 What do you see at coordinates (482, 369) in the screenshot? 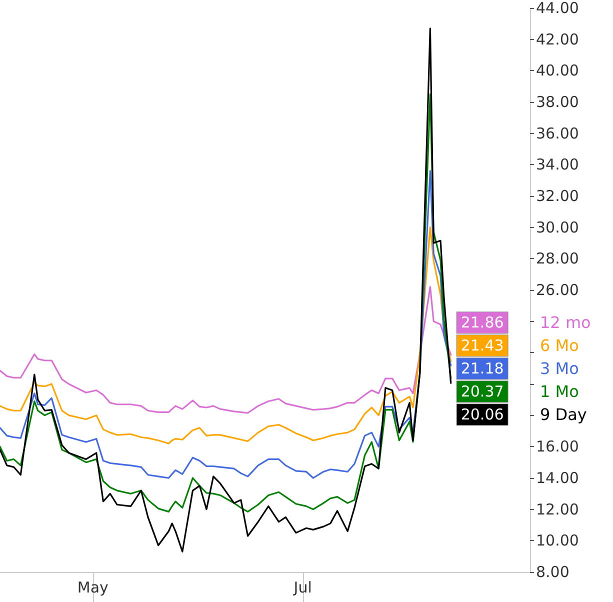
I see `data-label: 21.18` at bounding box center [482, 369].